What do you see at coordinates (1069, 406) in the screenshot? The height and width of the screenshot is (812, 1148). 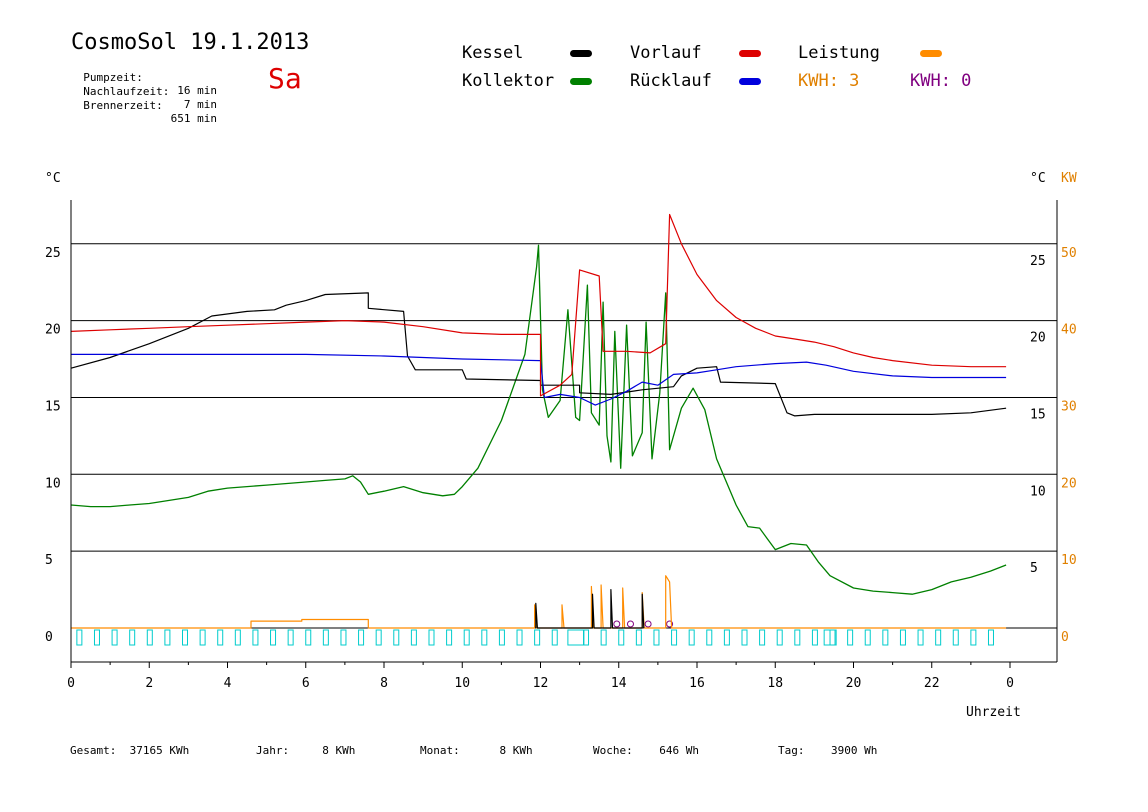 I see `y-tick-label-kw: 30` at bounding box center [1069, 406].